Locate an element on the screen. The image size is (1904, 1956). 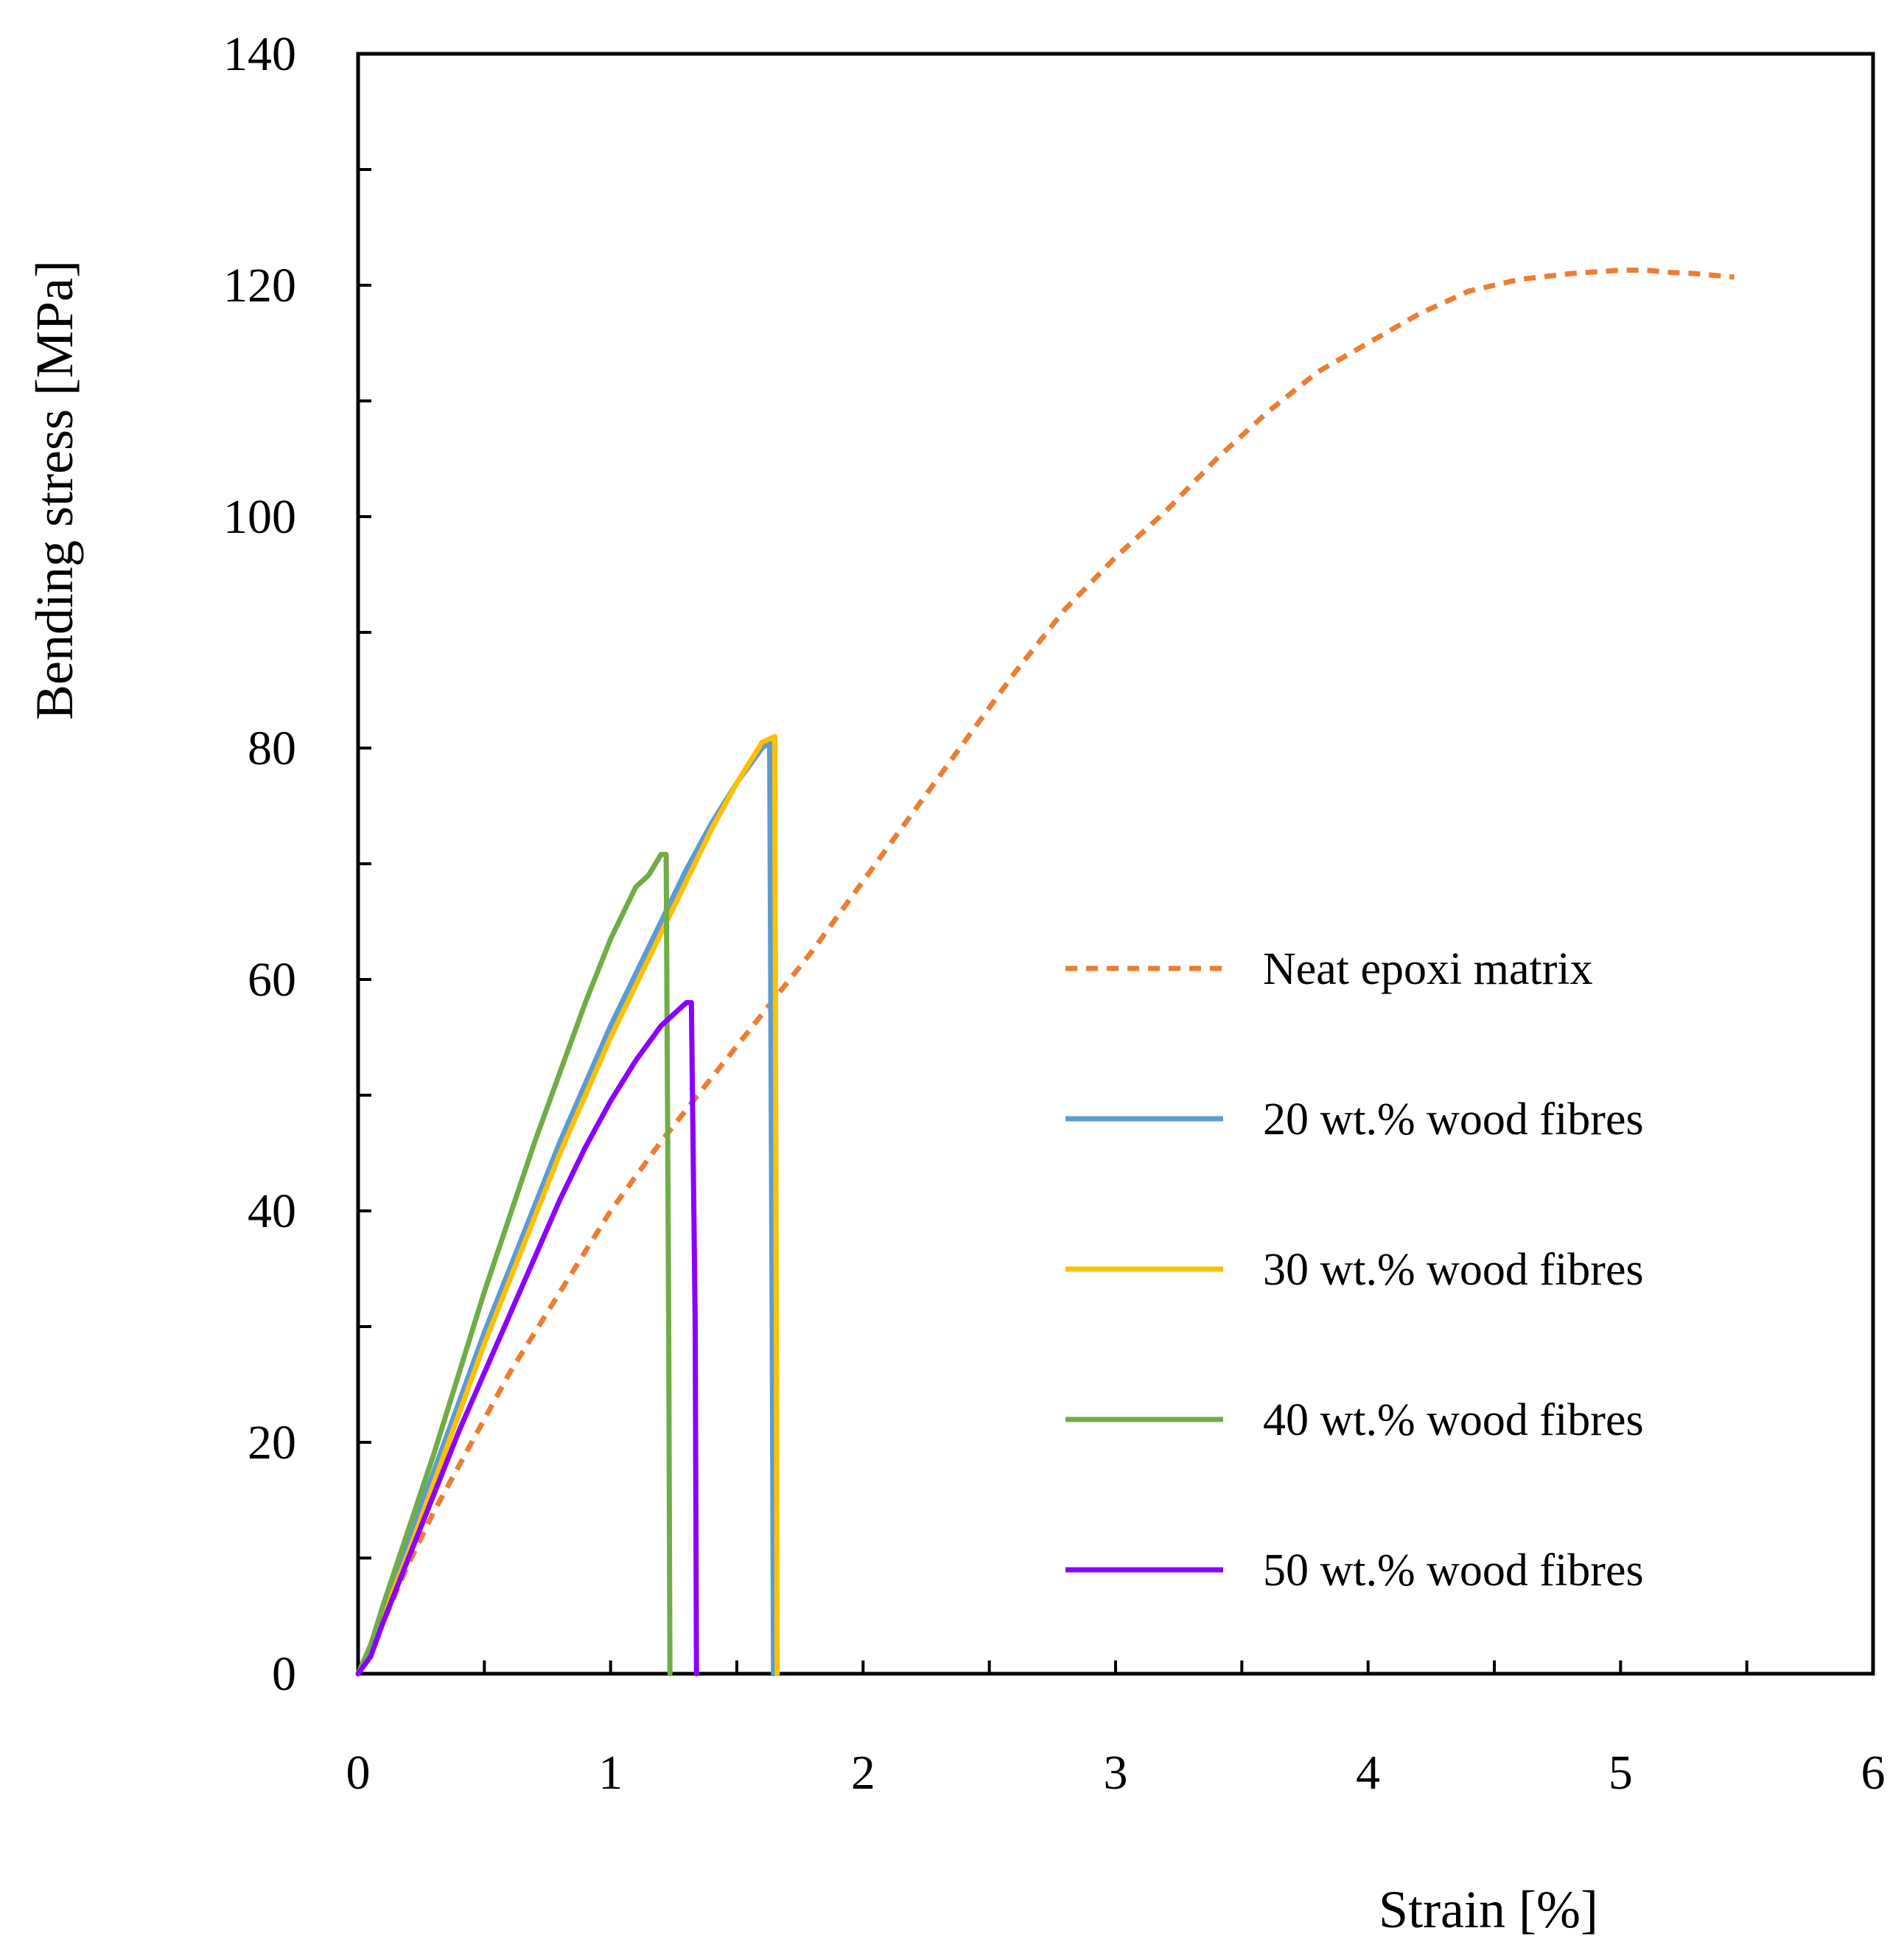
x-tick-label: 4 is located at coordinates (1368, 1773).